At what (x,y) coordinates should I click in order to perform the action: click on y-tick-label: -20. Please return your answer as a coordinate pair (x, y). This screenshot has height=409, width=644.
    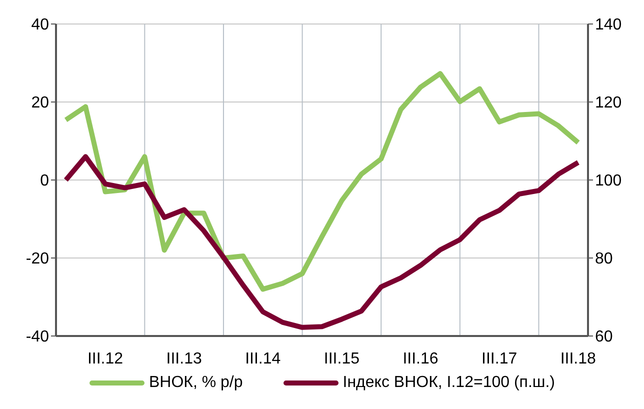
    Looking at the image, I should click on (38, 259).